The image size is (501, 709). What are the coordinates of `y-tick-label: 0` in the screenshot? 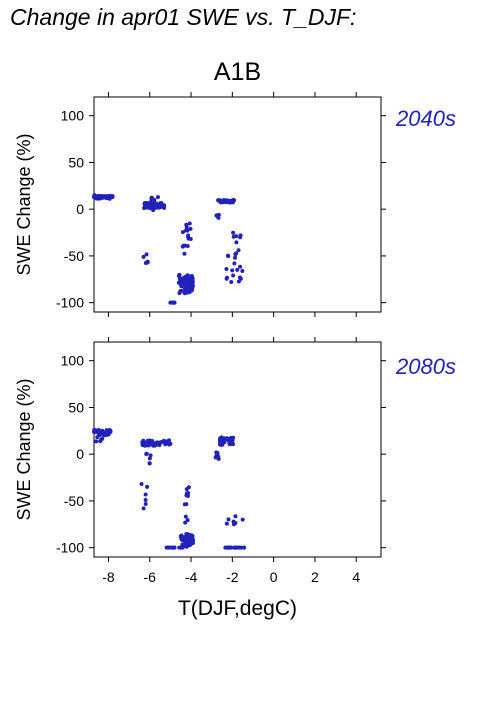 It's located at (80, 209).